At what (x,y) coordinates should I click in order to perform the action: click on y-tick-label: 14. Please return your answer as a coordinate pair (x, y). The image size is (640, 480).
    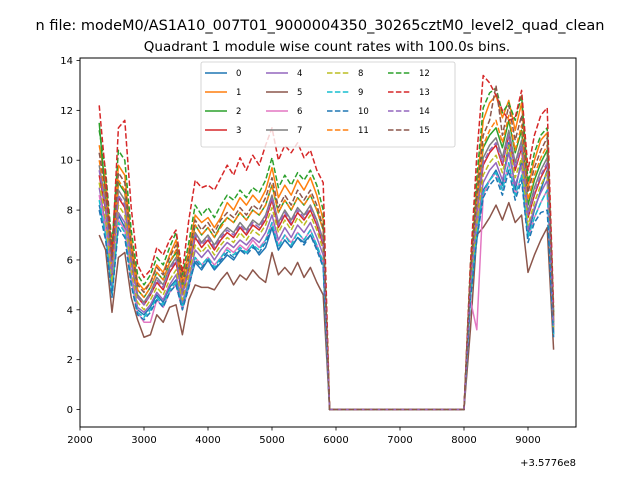
    Looking at the image, I should click on (66, 61).